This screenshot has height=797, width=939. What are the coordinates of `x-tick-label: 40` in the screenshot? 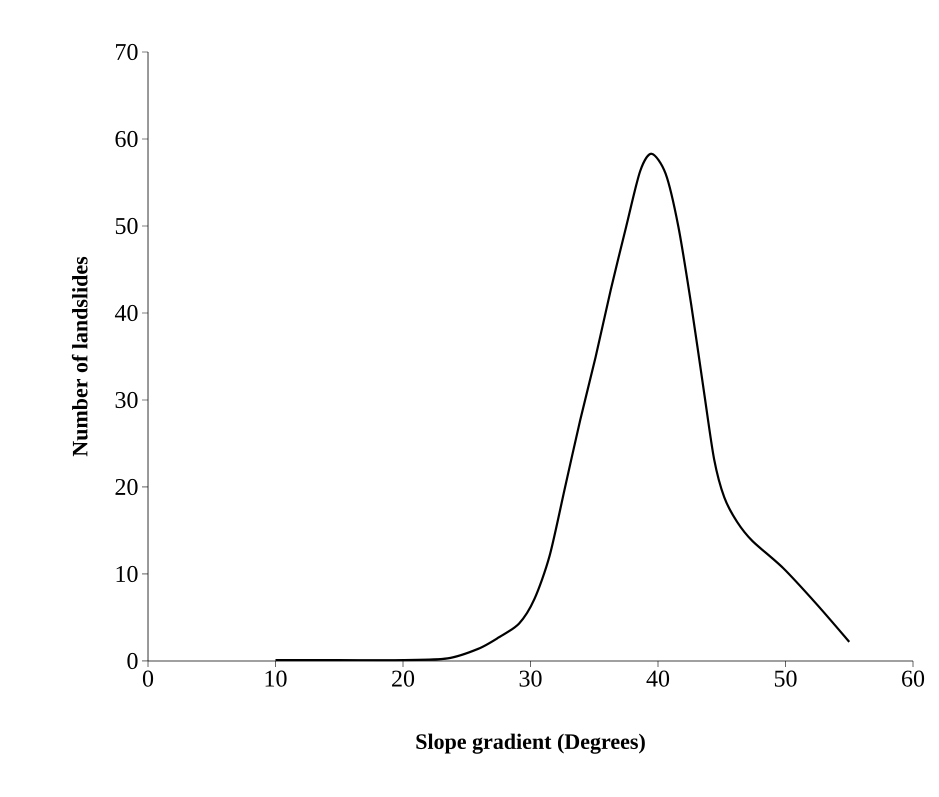 It's located at (658, 678).